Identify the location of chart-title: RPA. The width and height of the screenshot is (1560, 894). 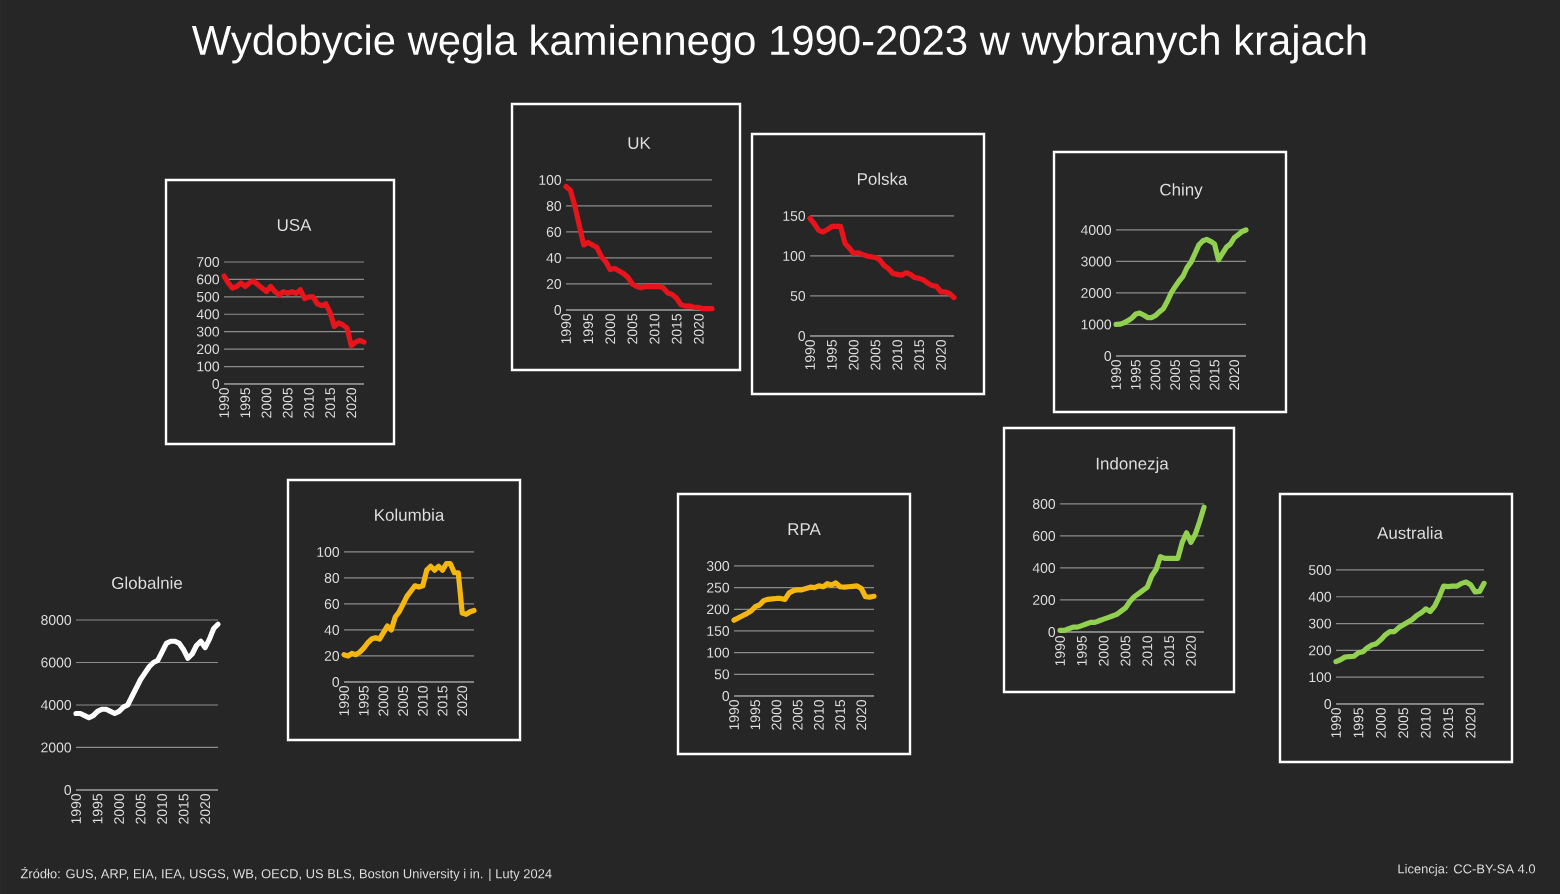
(804, 529).